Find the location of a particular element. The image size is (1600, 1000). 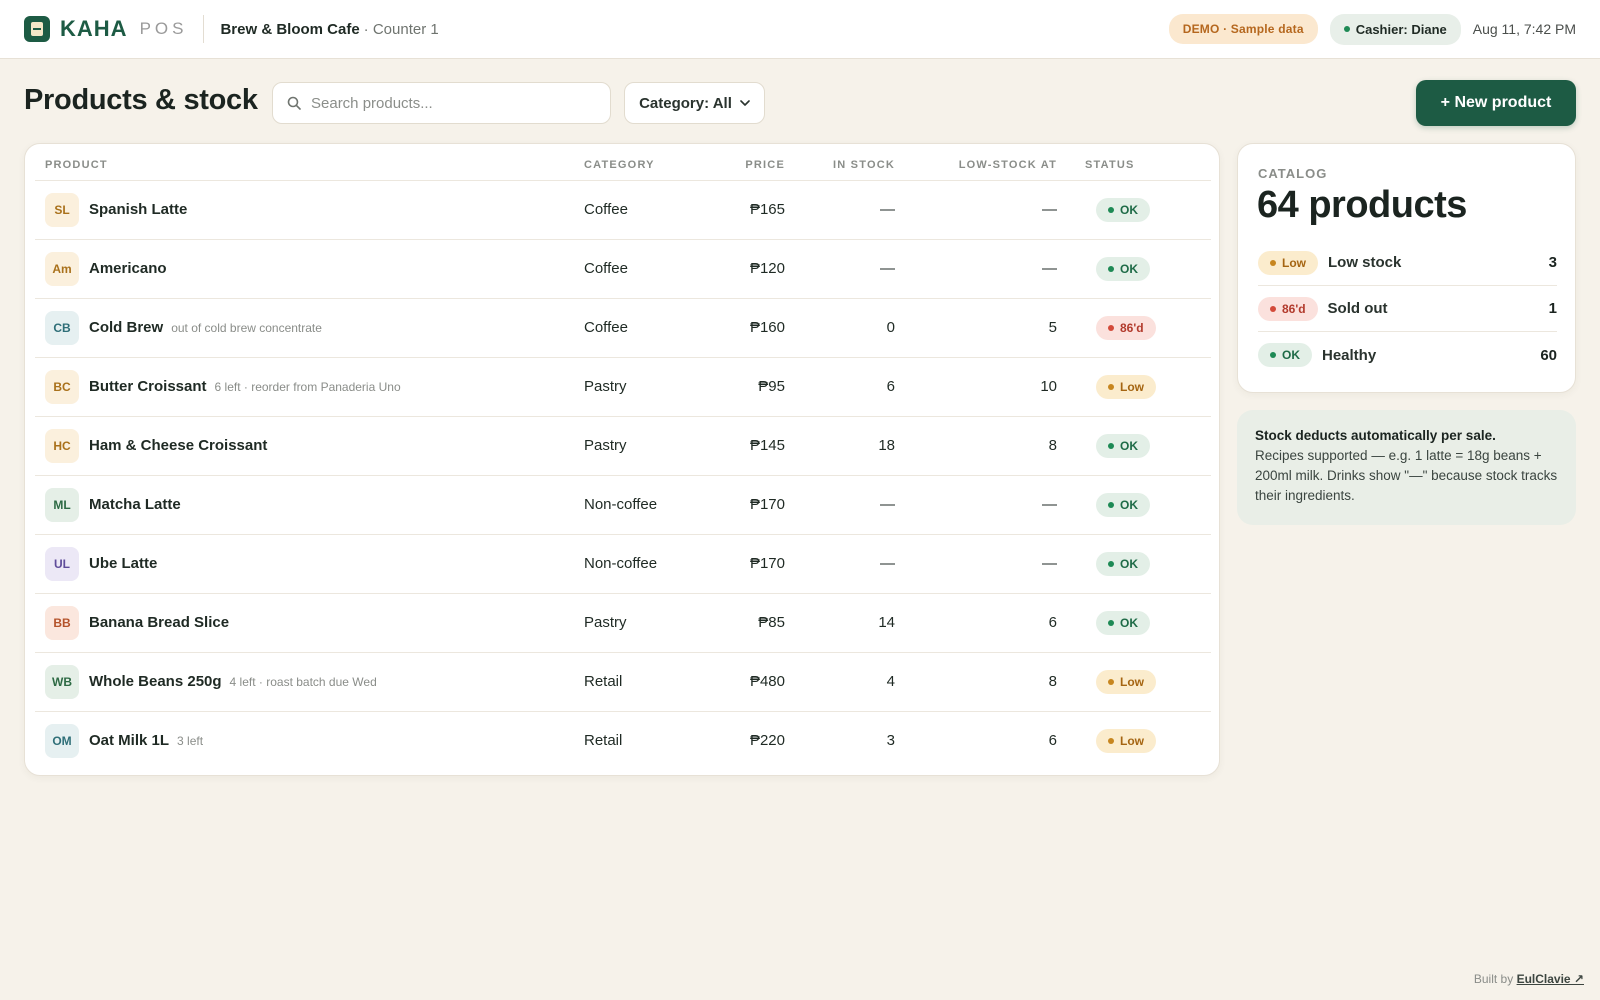

product-avatar: CB is located at coordinates (62, 328).